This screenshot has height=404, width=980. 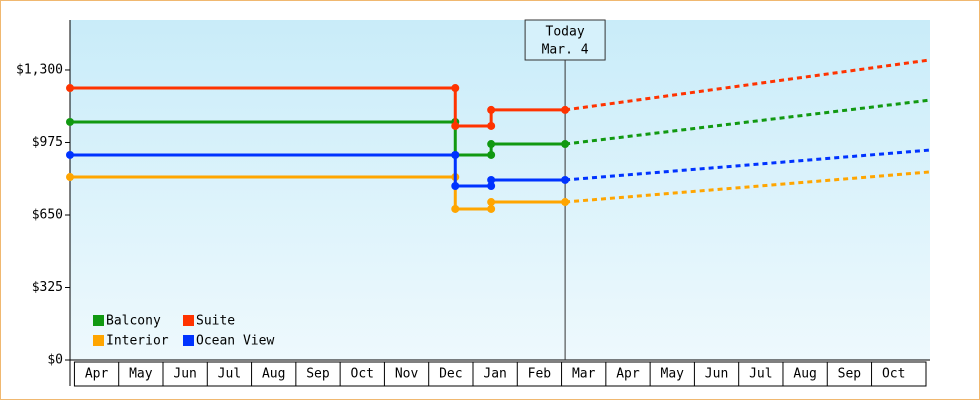 I want to click on legend-label: Balcony, so click(x=133, y=321).